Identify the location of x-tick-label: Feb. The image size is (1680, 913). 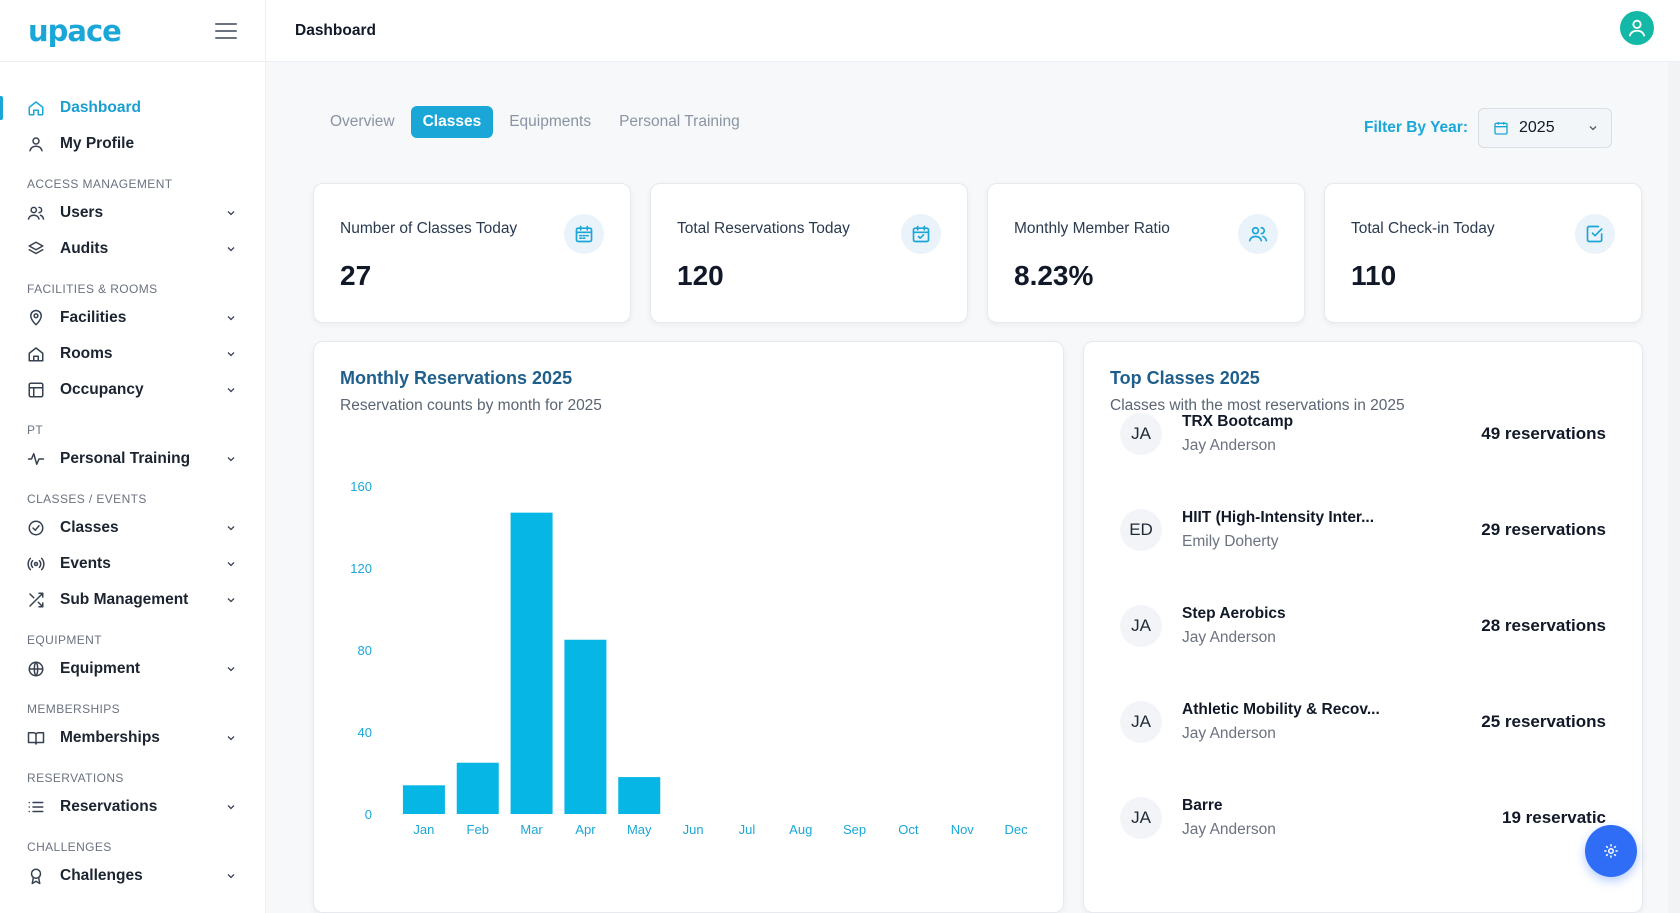
(478, 829).